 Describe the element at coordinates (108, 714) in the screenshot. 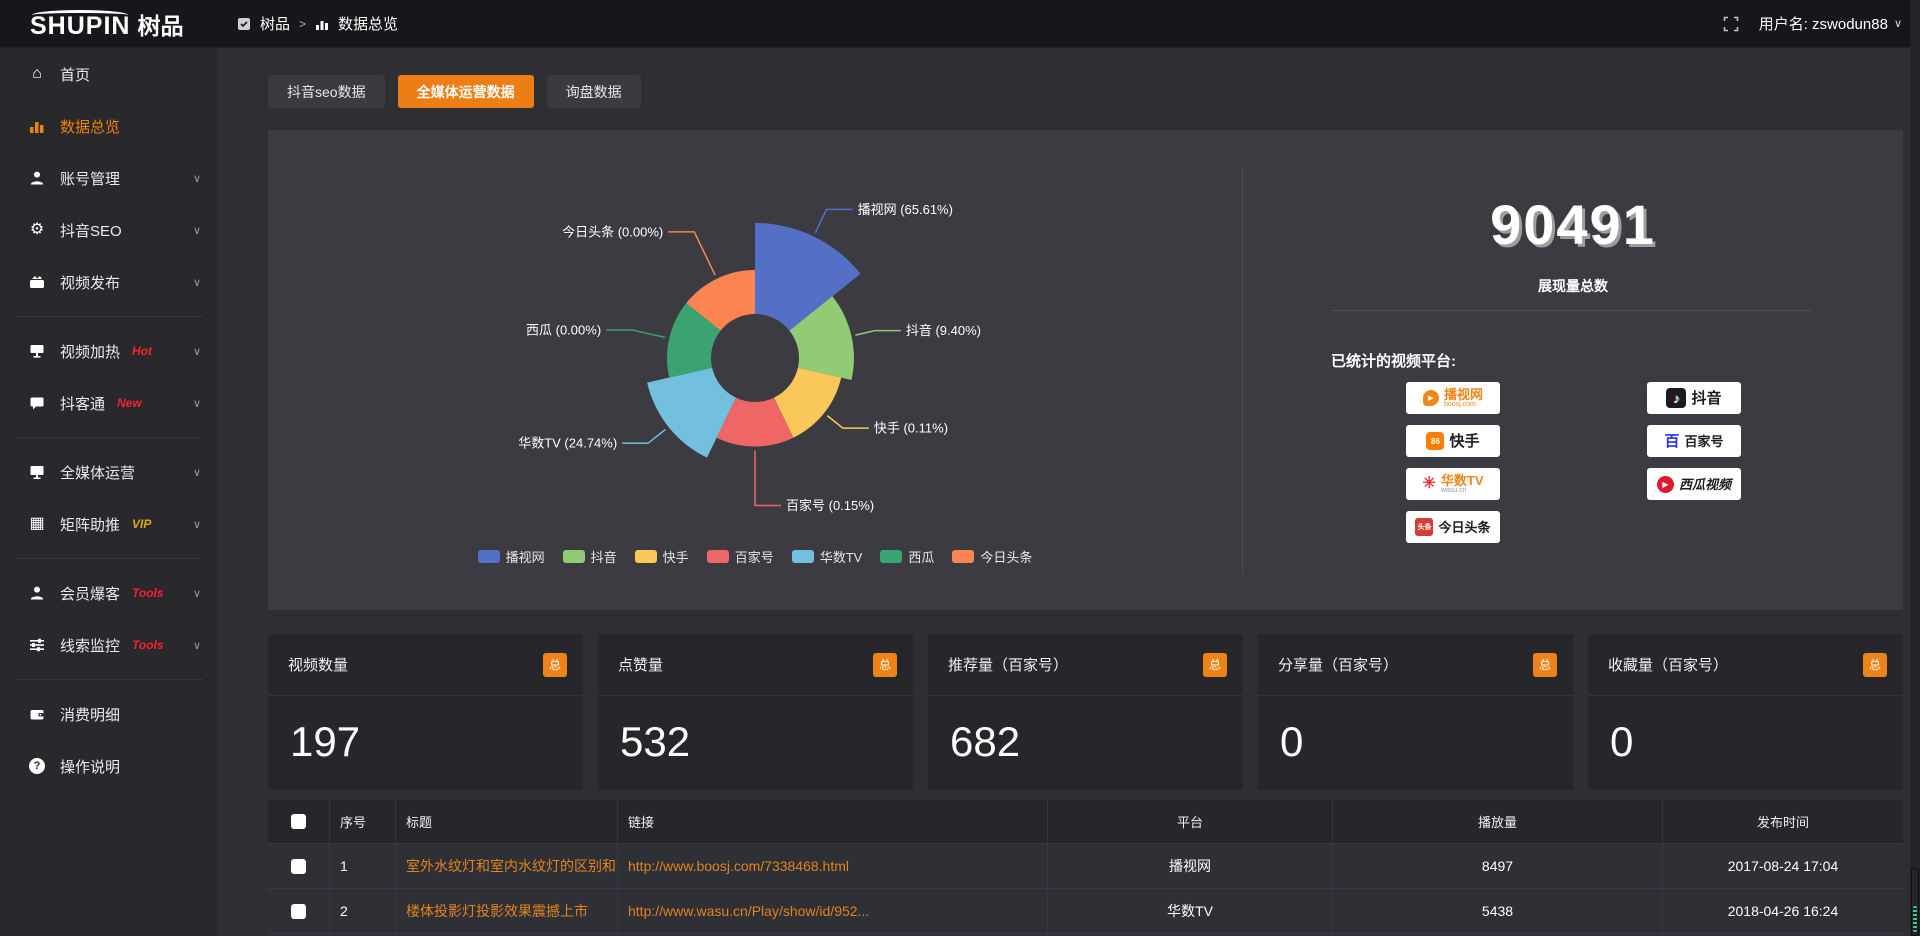

I see `sidebar-item-spending-detail: 消费明细` at that location.